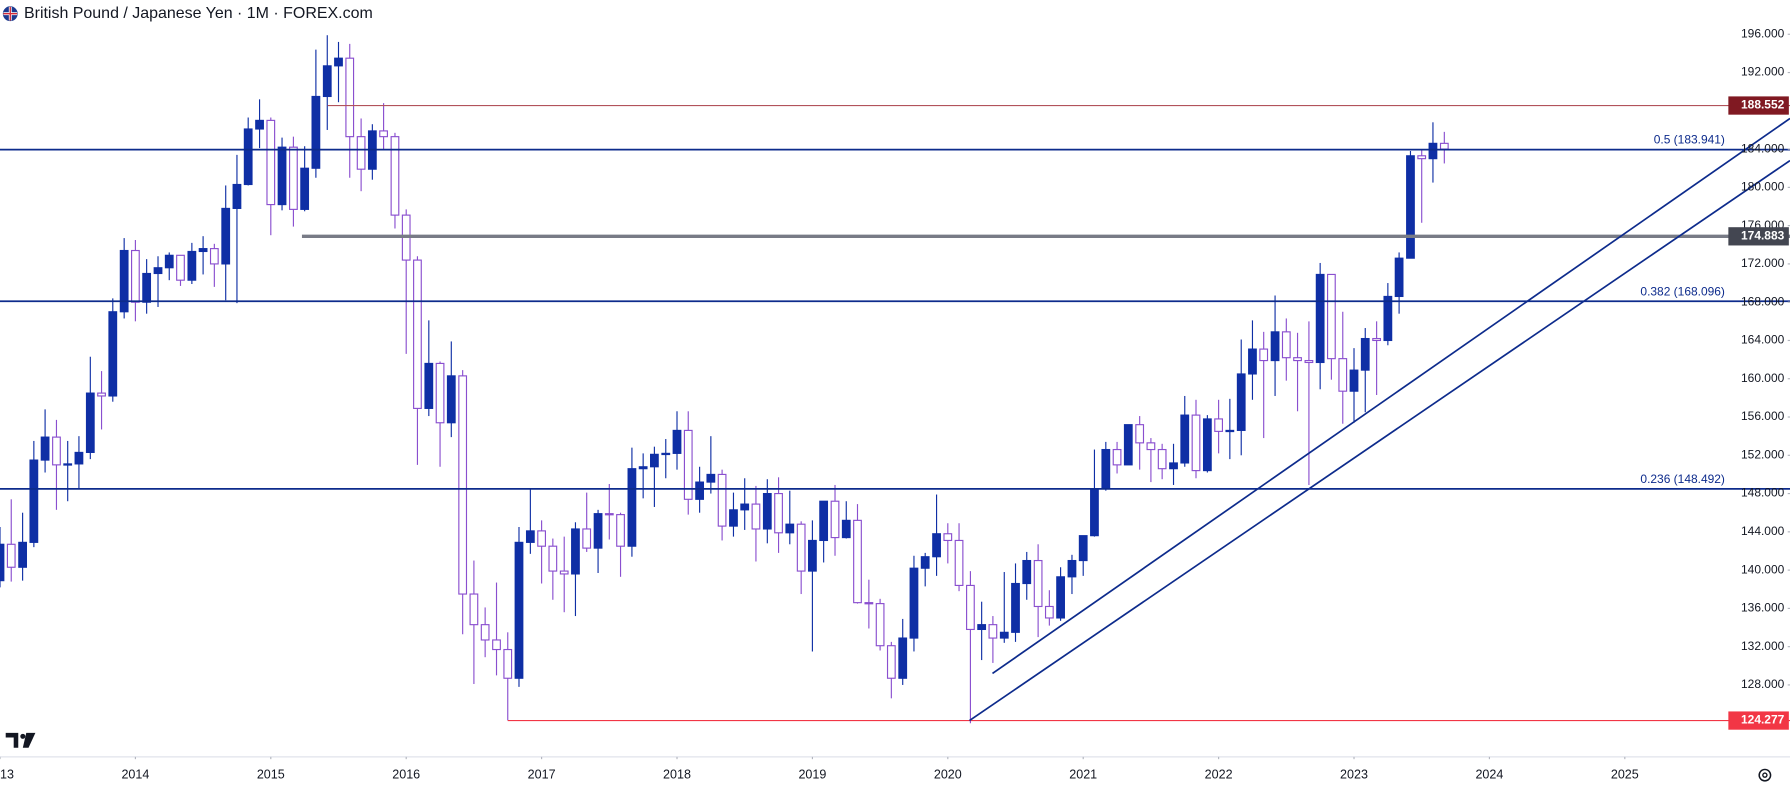 The width and height of the screenshot is (1790, 786). What do you see at coordinates (1763, 33) in the screenshot?
I see `y-tick-label: 196.000` at bounding box center [1763, 33].